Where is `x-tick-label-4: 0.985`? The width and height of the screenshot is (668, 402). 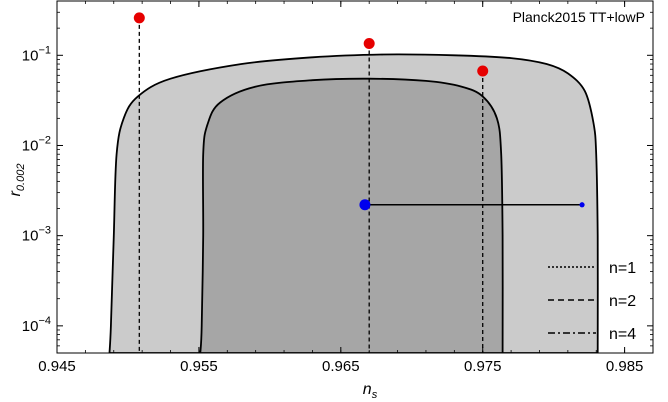 x-tick-label-4: 0.985 is located at coordinates (625, 366).